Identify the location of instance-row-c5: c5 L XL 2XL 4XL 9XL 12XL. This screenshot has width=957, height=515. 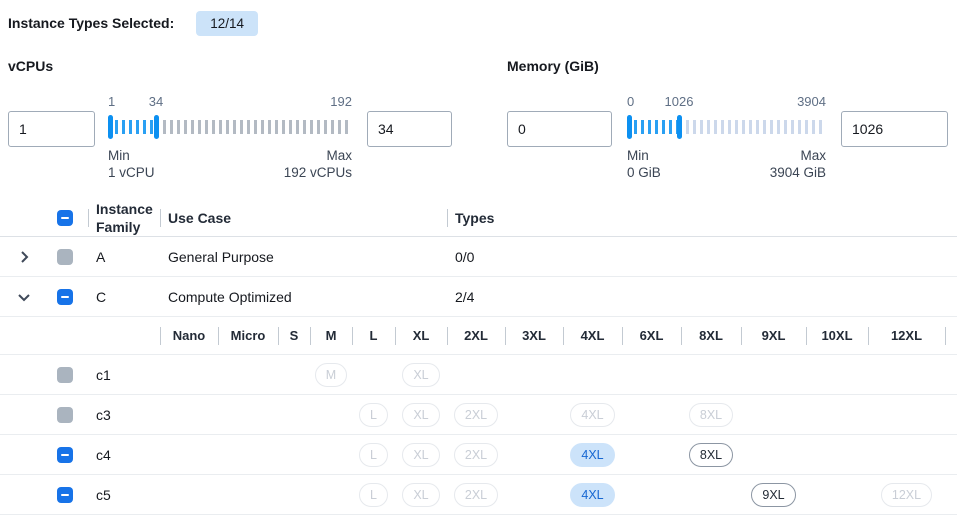
(478, 495).